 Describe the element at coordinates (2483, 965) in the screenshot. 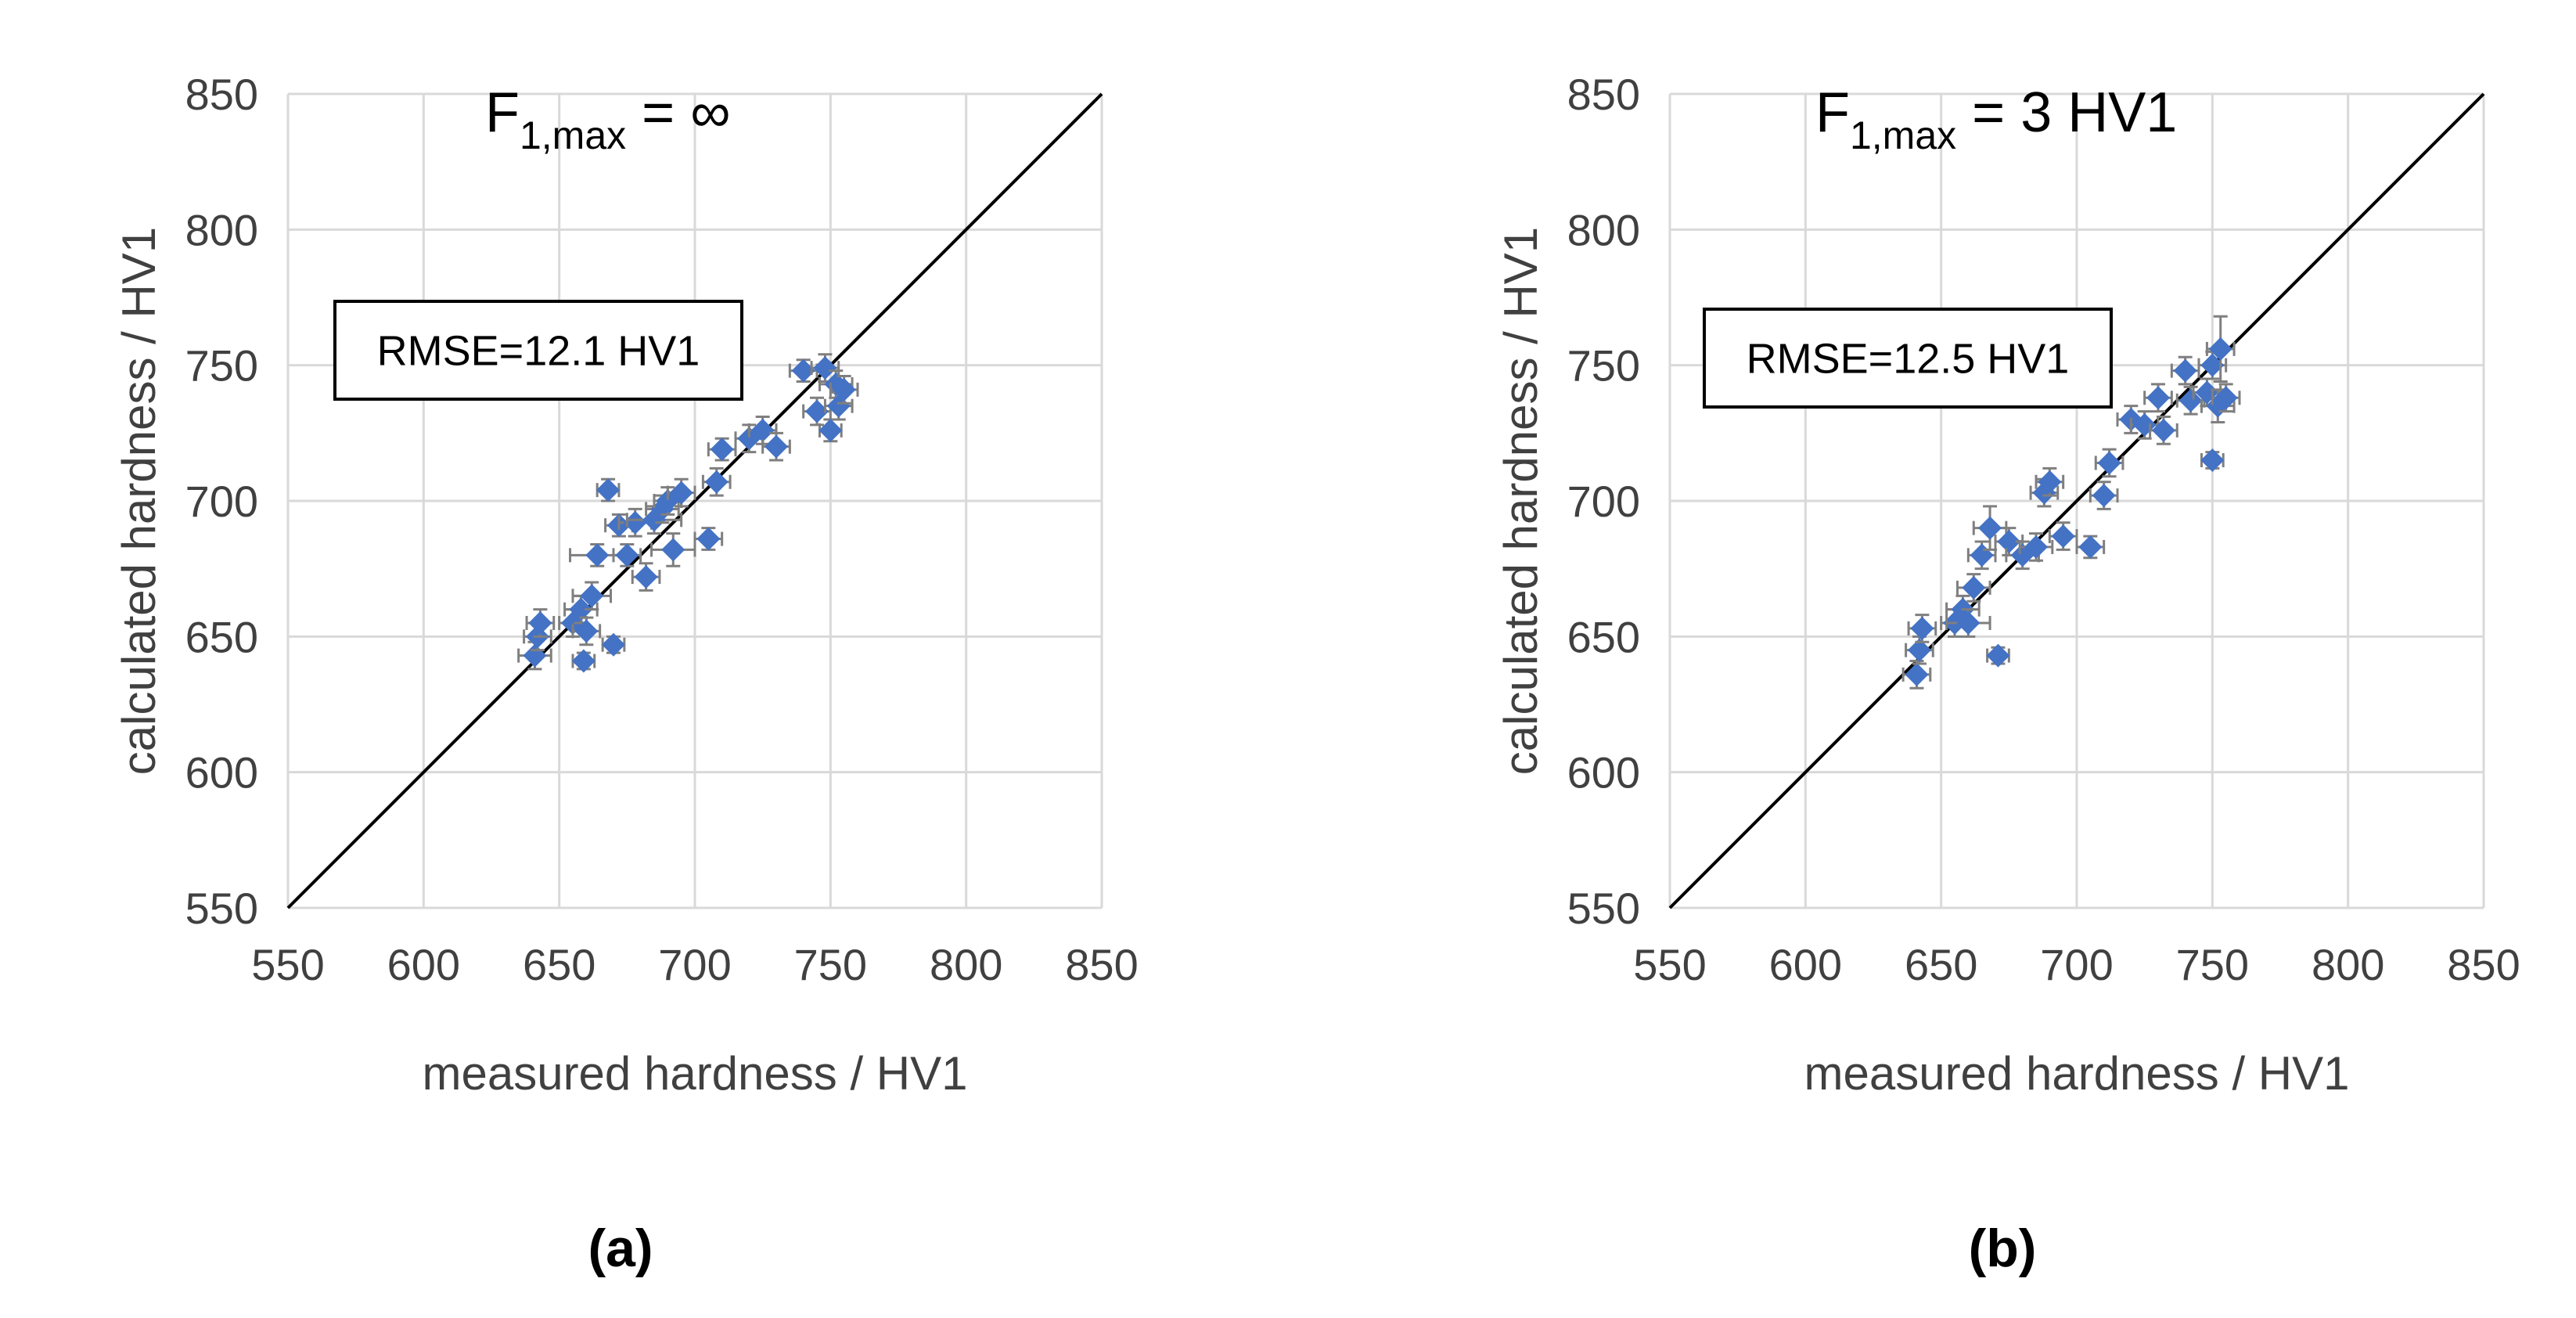

I see `x-tick-label: 850` at that location.